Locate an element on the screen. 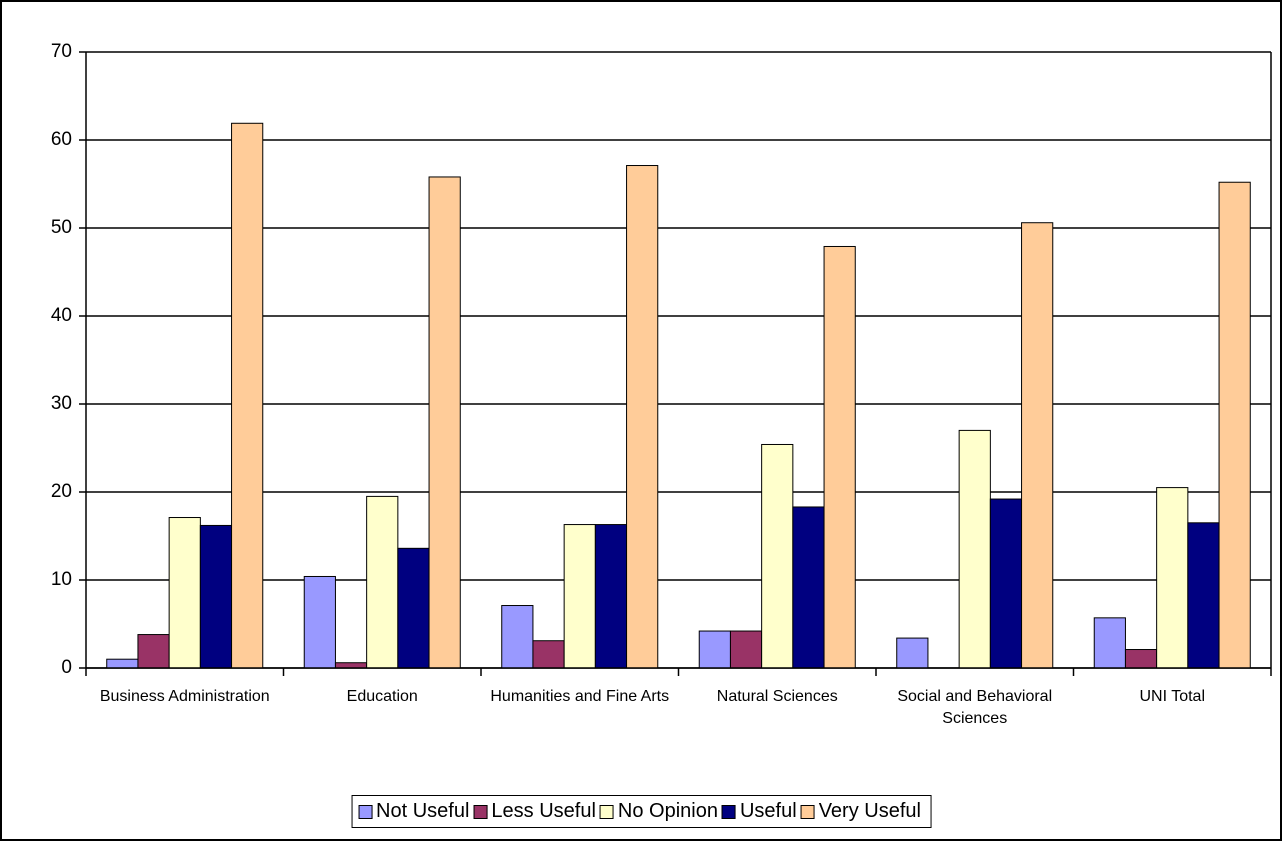 The width and height of the screenshot is (1283, 842). legend-label: No Opinion is located at coordinates (667, 811).